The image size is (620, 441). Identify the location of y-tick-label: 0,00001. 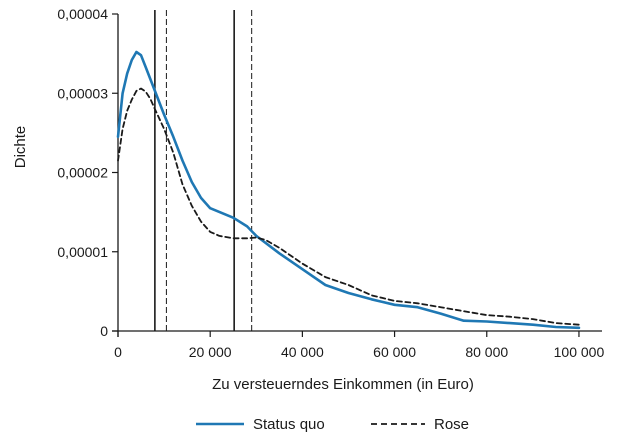
(82, 252).